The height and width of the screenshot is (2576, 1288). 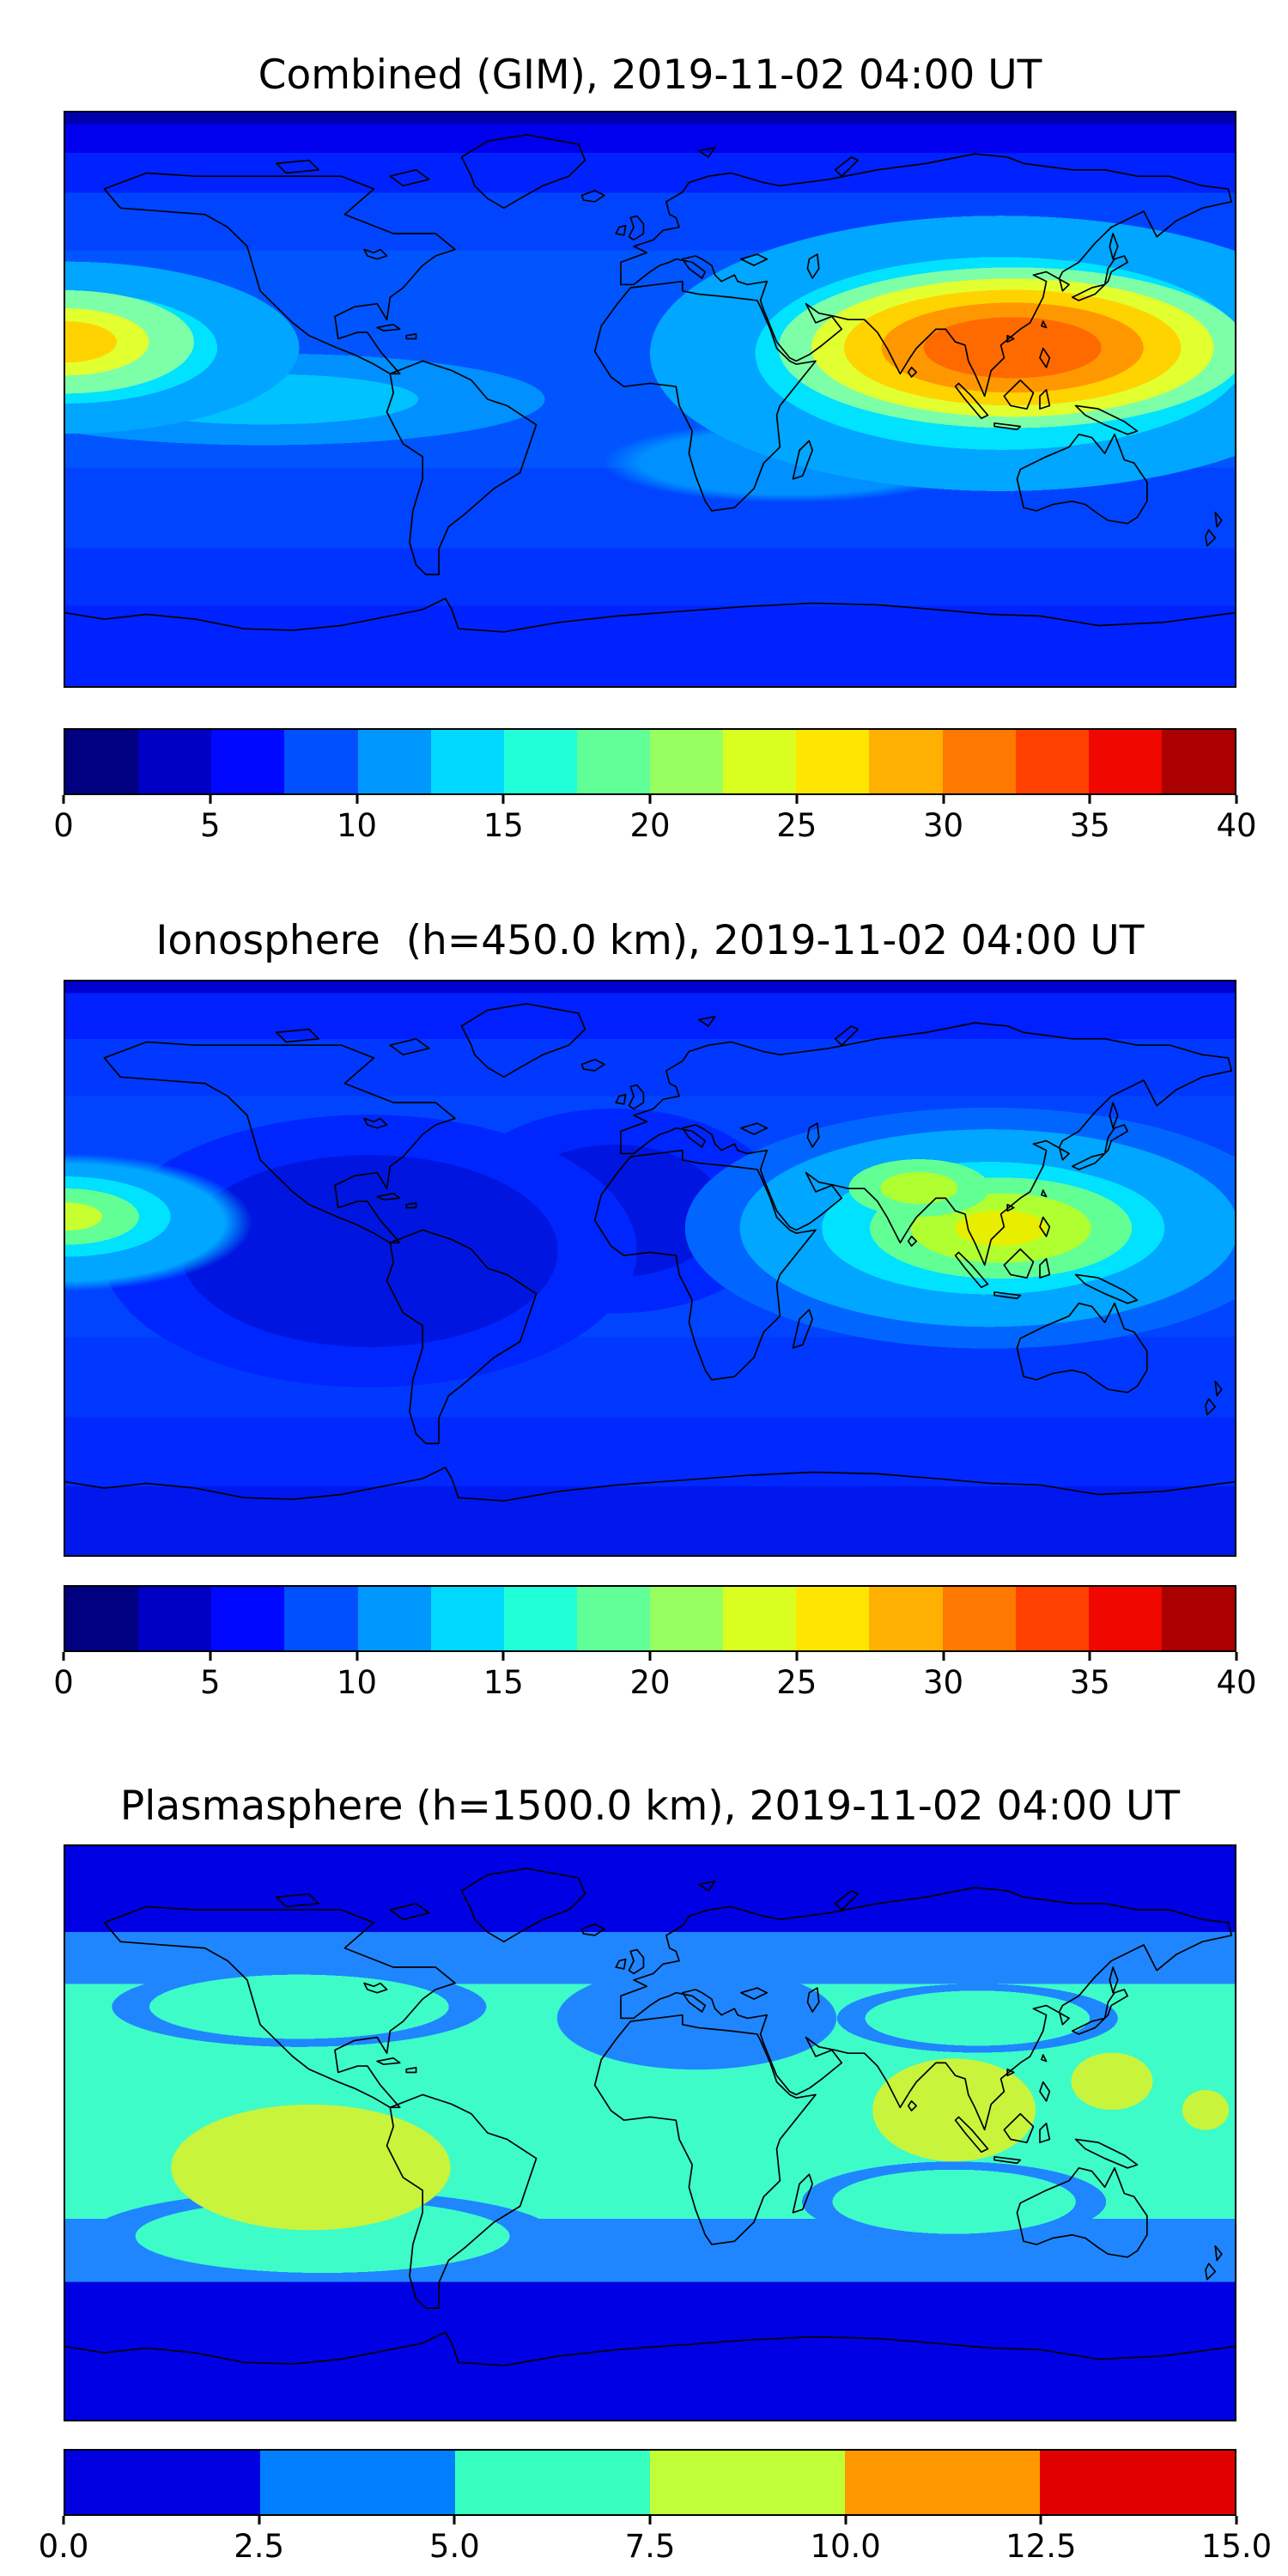 I want to click on colorbar-tick-label: 0, so click(x=64, y=1682).